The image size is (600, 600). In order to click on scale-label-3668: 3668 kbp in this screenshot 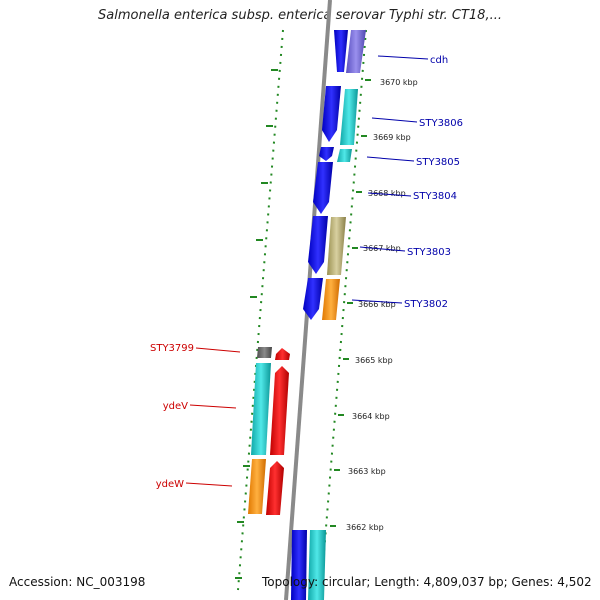, I will do `click(387, 193)`.